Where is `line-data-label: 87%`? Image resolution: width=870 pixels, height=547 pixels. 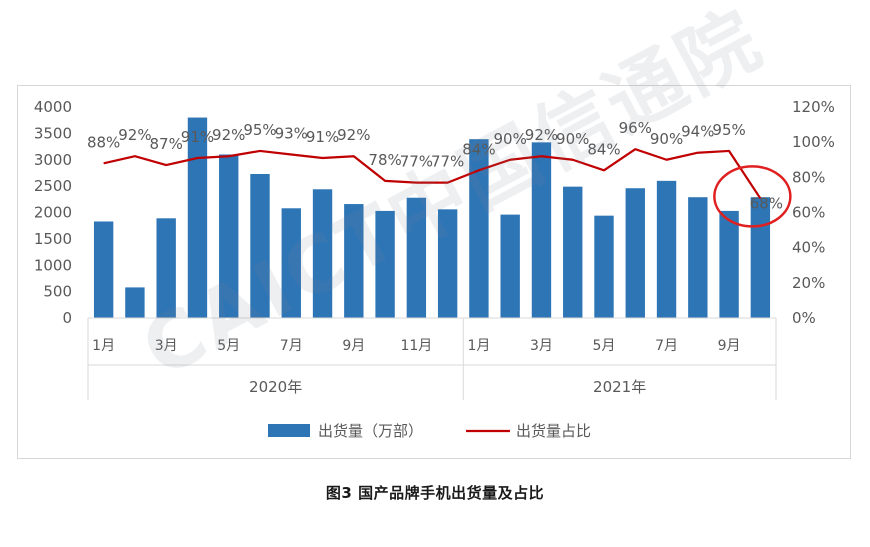
line-data-label: 87% is located at coordinates (166, 144).